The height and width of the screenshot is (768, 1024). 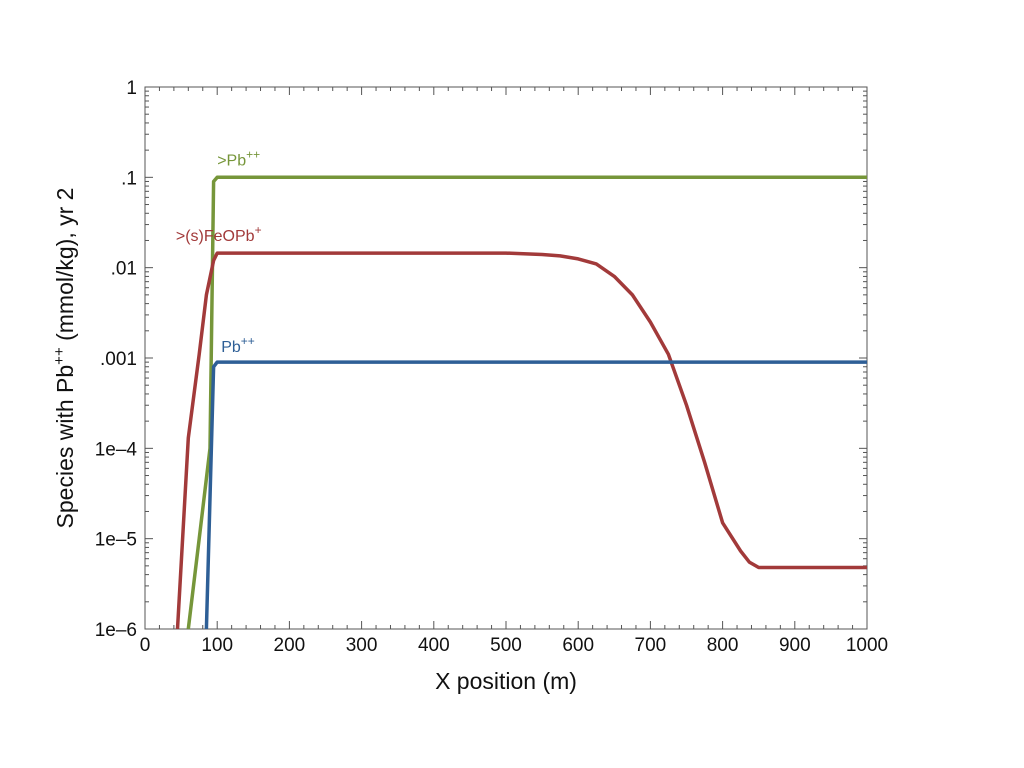 What do you see at coordinates (290, 645) in the screenshot?
I see `x-tick-label: 200` at bounding box center [290, 645].